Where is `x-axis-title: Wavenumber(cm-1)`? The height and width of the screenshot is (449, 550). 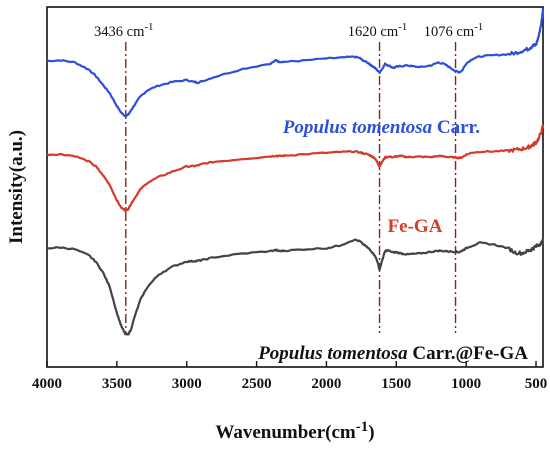 x-axis-title: Wavenumber(cm-1) is located at coordinates (294, 431).